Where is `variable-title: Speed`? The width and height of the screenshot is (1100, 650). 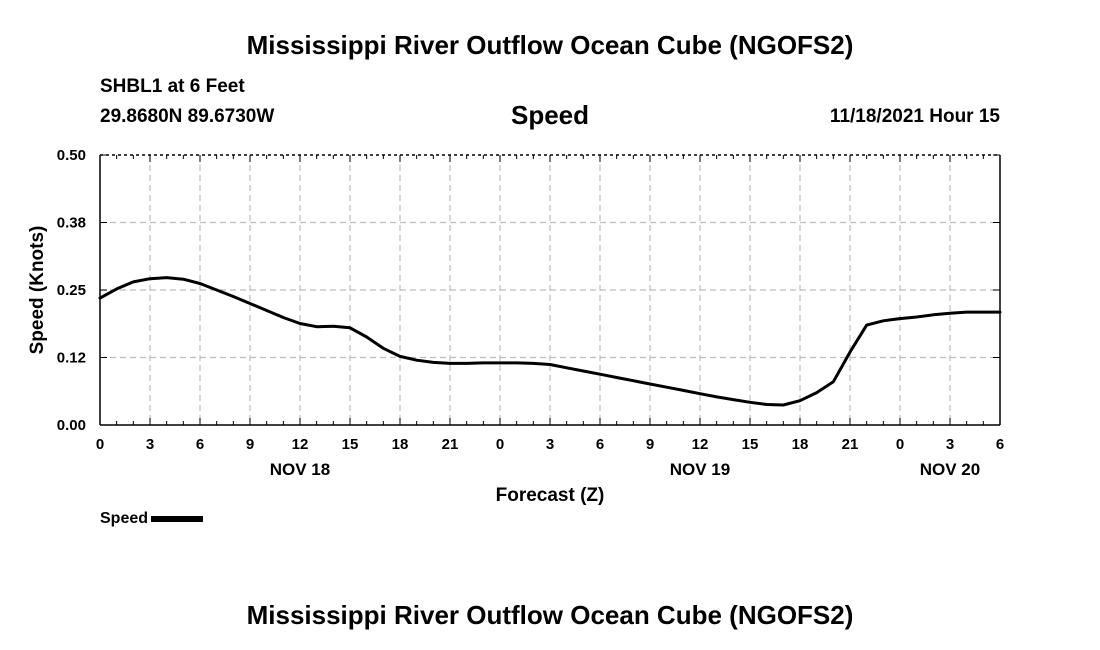 variable-title: Speed is located at coordinates (550, 115).